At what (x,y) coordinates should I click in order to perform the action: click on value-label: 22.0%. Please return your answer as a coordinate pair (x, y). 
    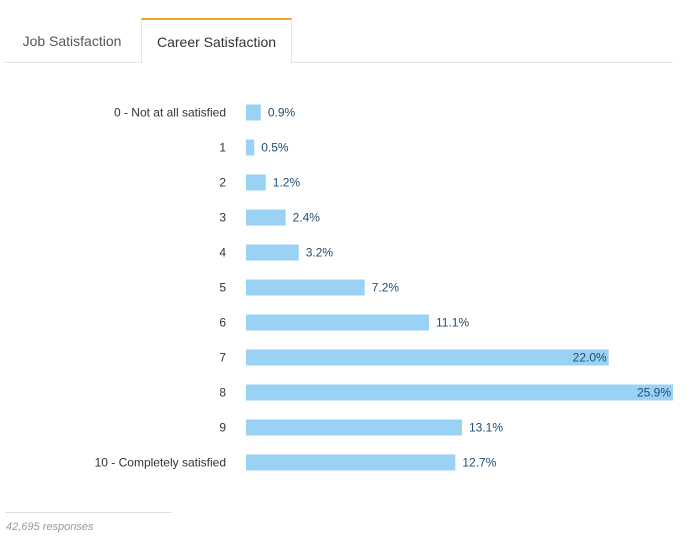
    Looking at the image, I should click on (590, 358).